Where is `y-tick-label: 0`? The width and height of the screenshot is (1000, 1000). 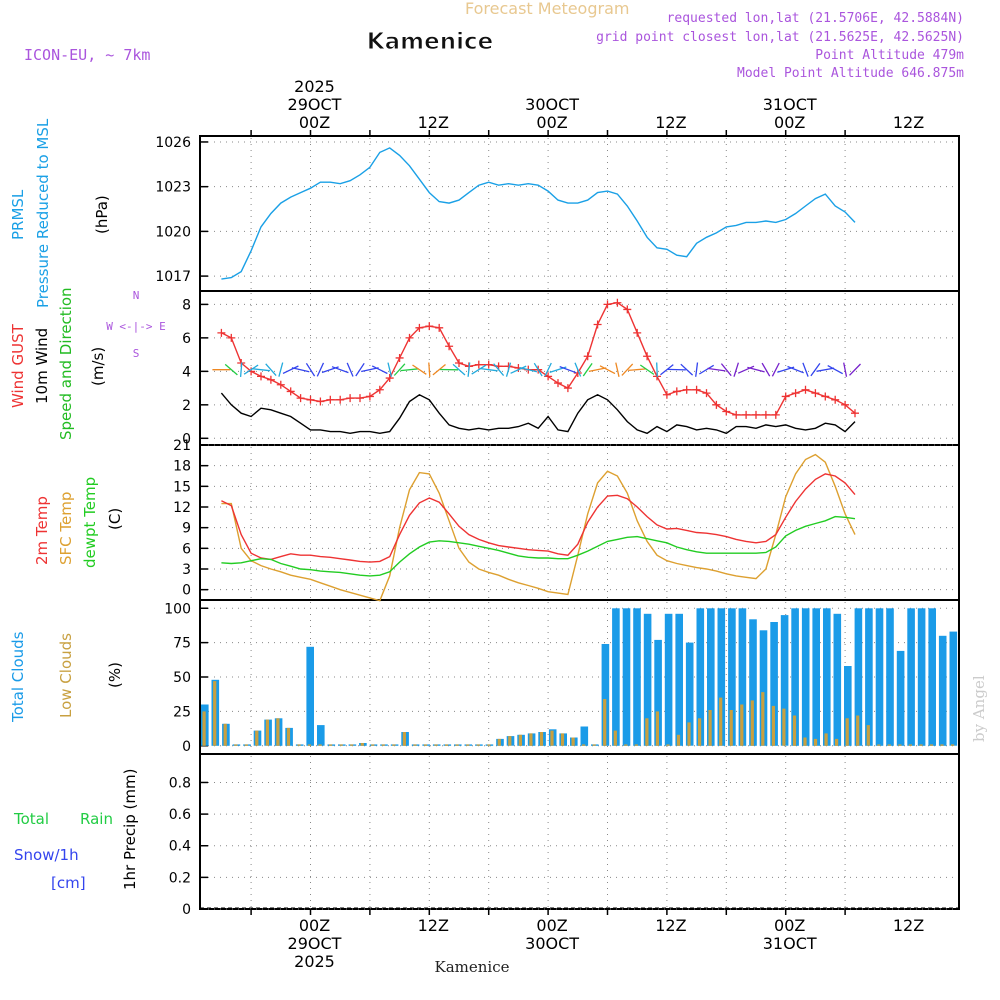
y-tick-label: 0 is located at coordinates (186, 747).